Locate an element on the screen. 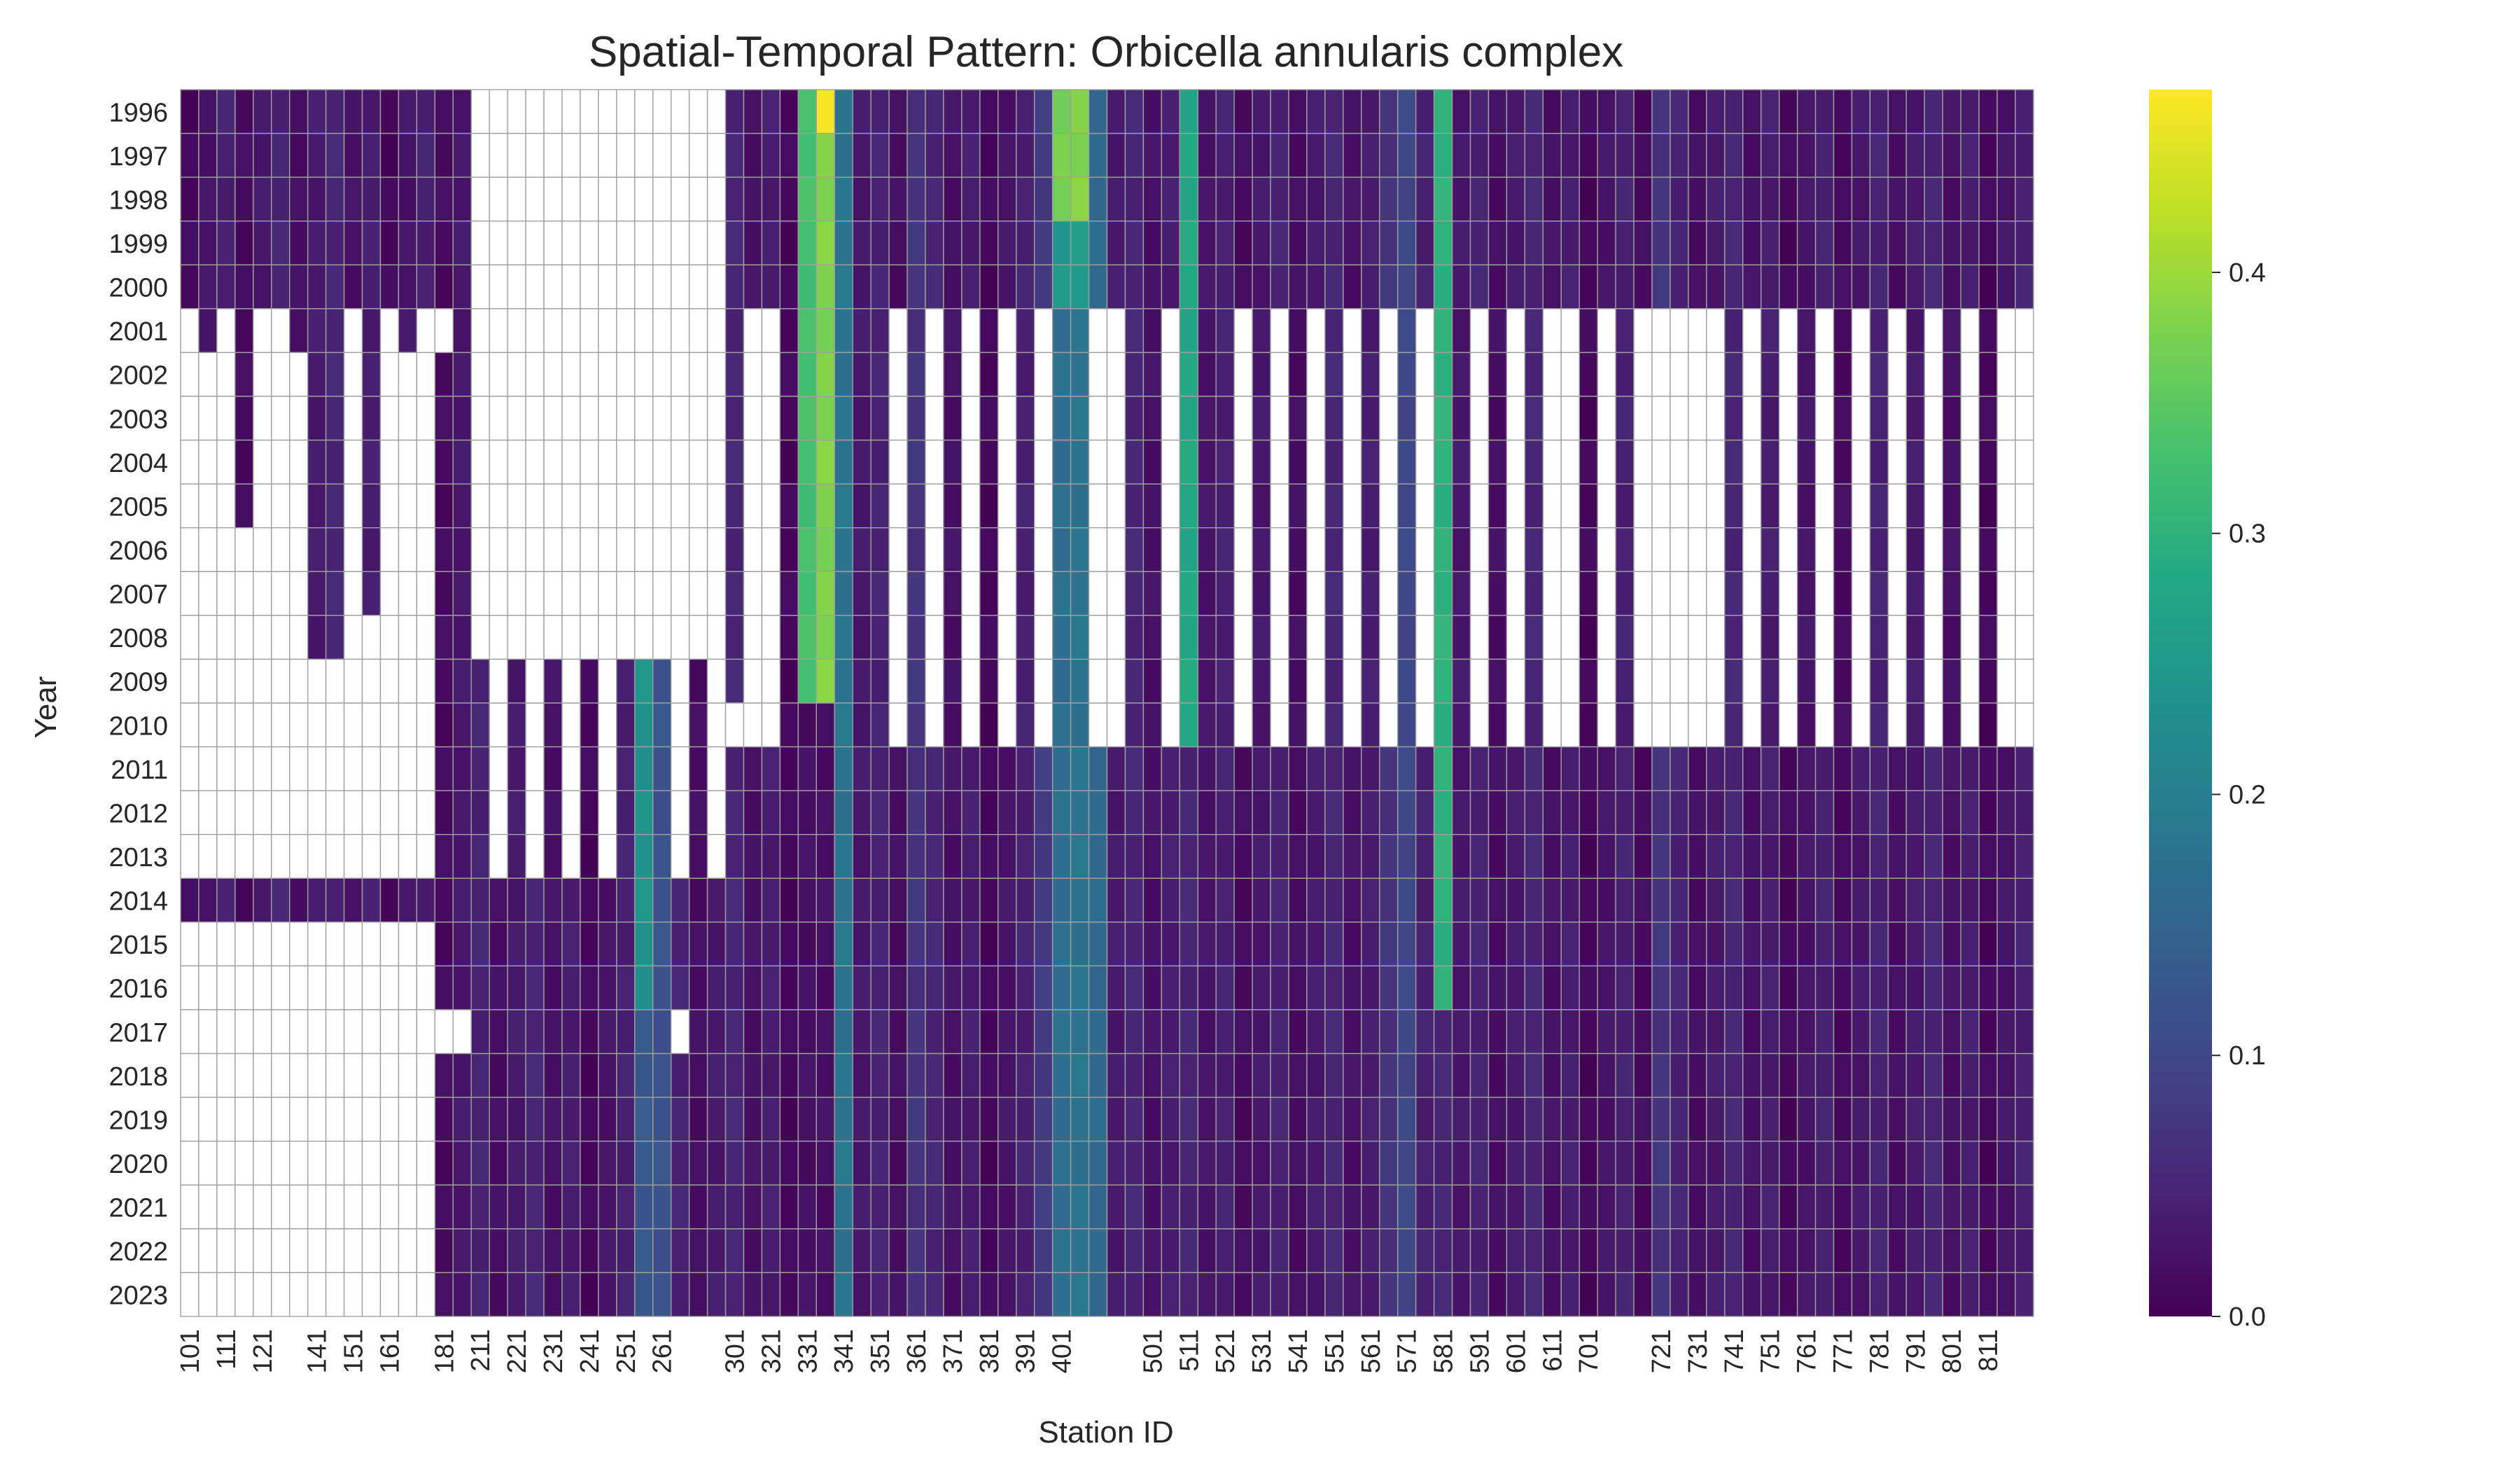  y-tick-label: 2008 is located at coordinates (138, 638).